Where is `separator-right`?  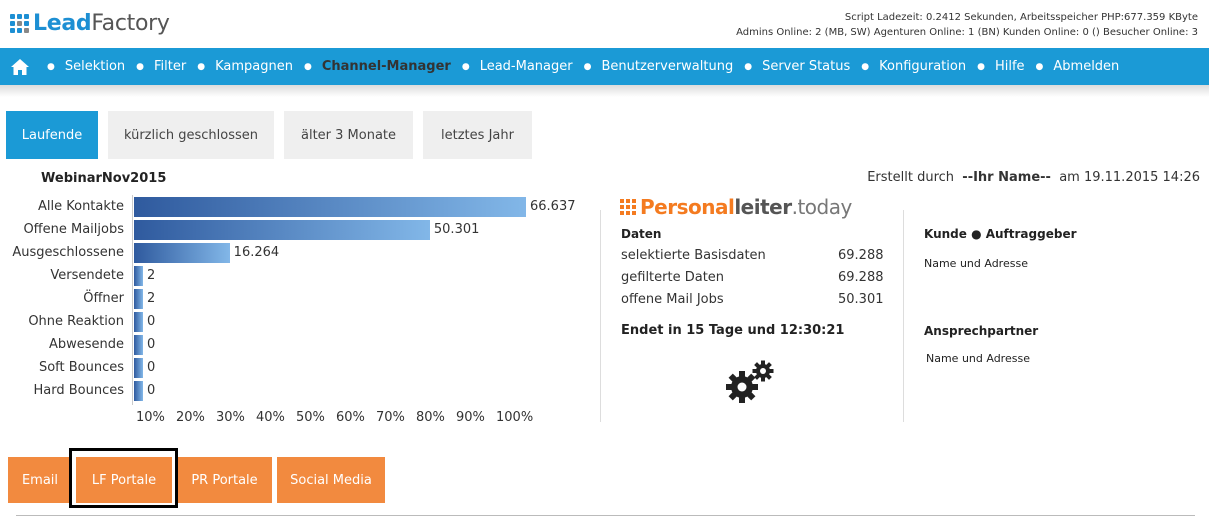 separator-right is located at coordinates (903, 316).